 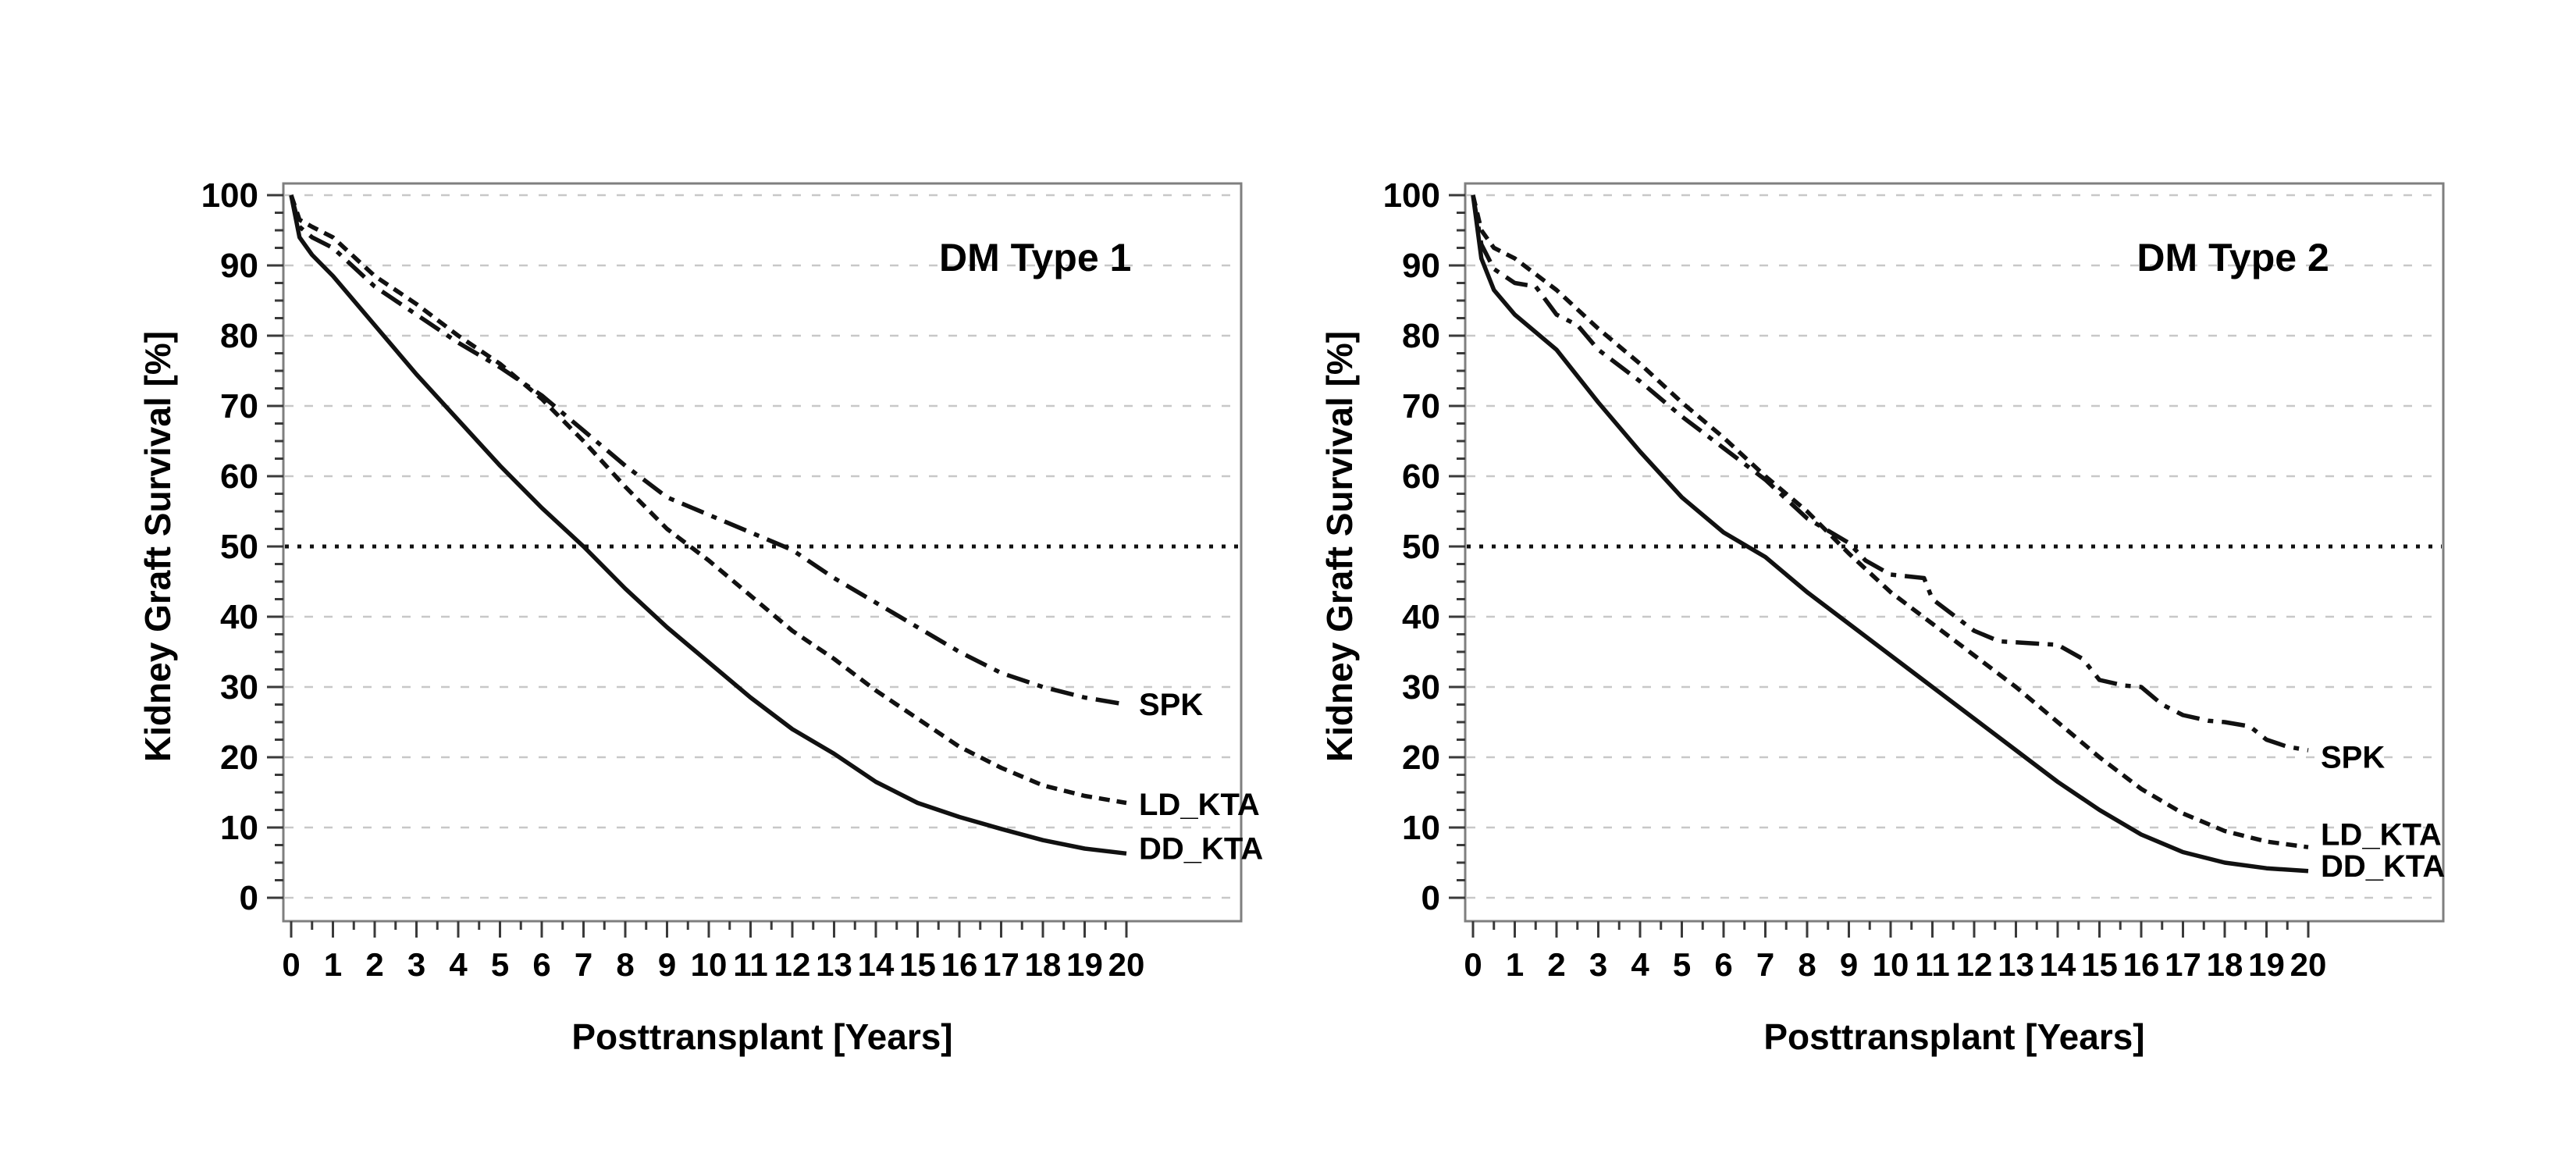 I want to click on panel-title-dm2: DM Type 2, so click(x=2233, y=257).